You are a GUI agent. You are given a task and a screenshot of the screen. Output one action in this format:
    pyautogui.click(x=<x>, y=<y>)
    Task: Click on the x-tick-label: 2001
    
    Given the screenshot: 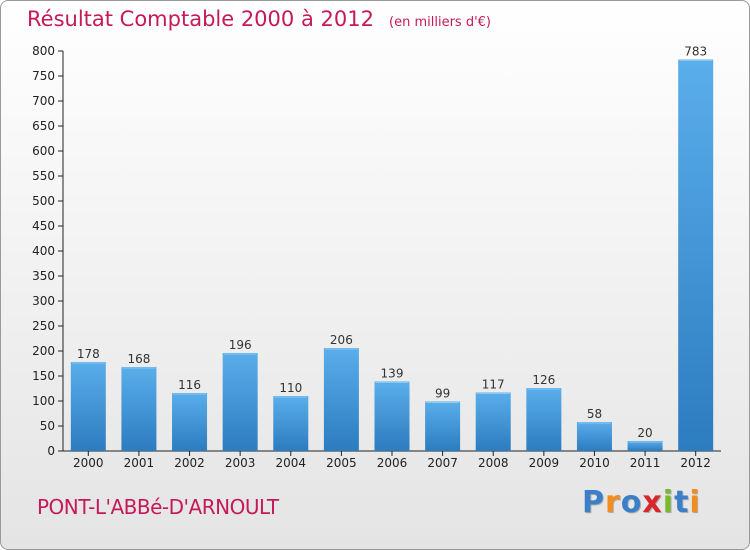 What is the action you would take?
    pyautogui.click(x=139, y=463)
    